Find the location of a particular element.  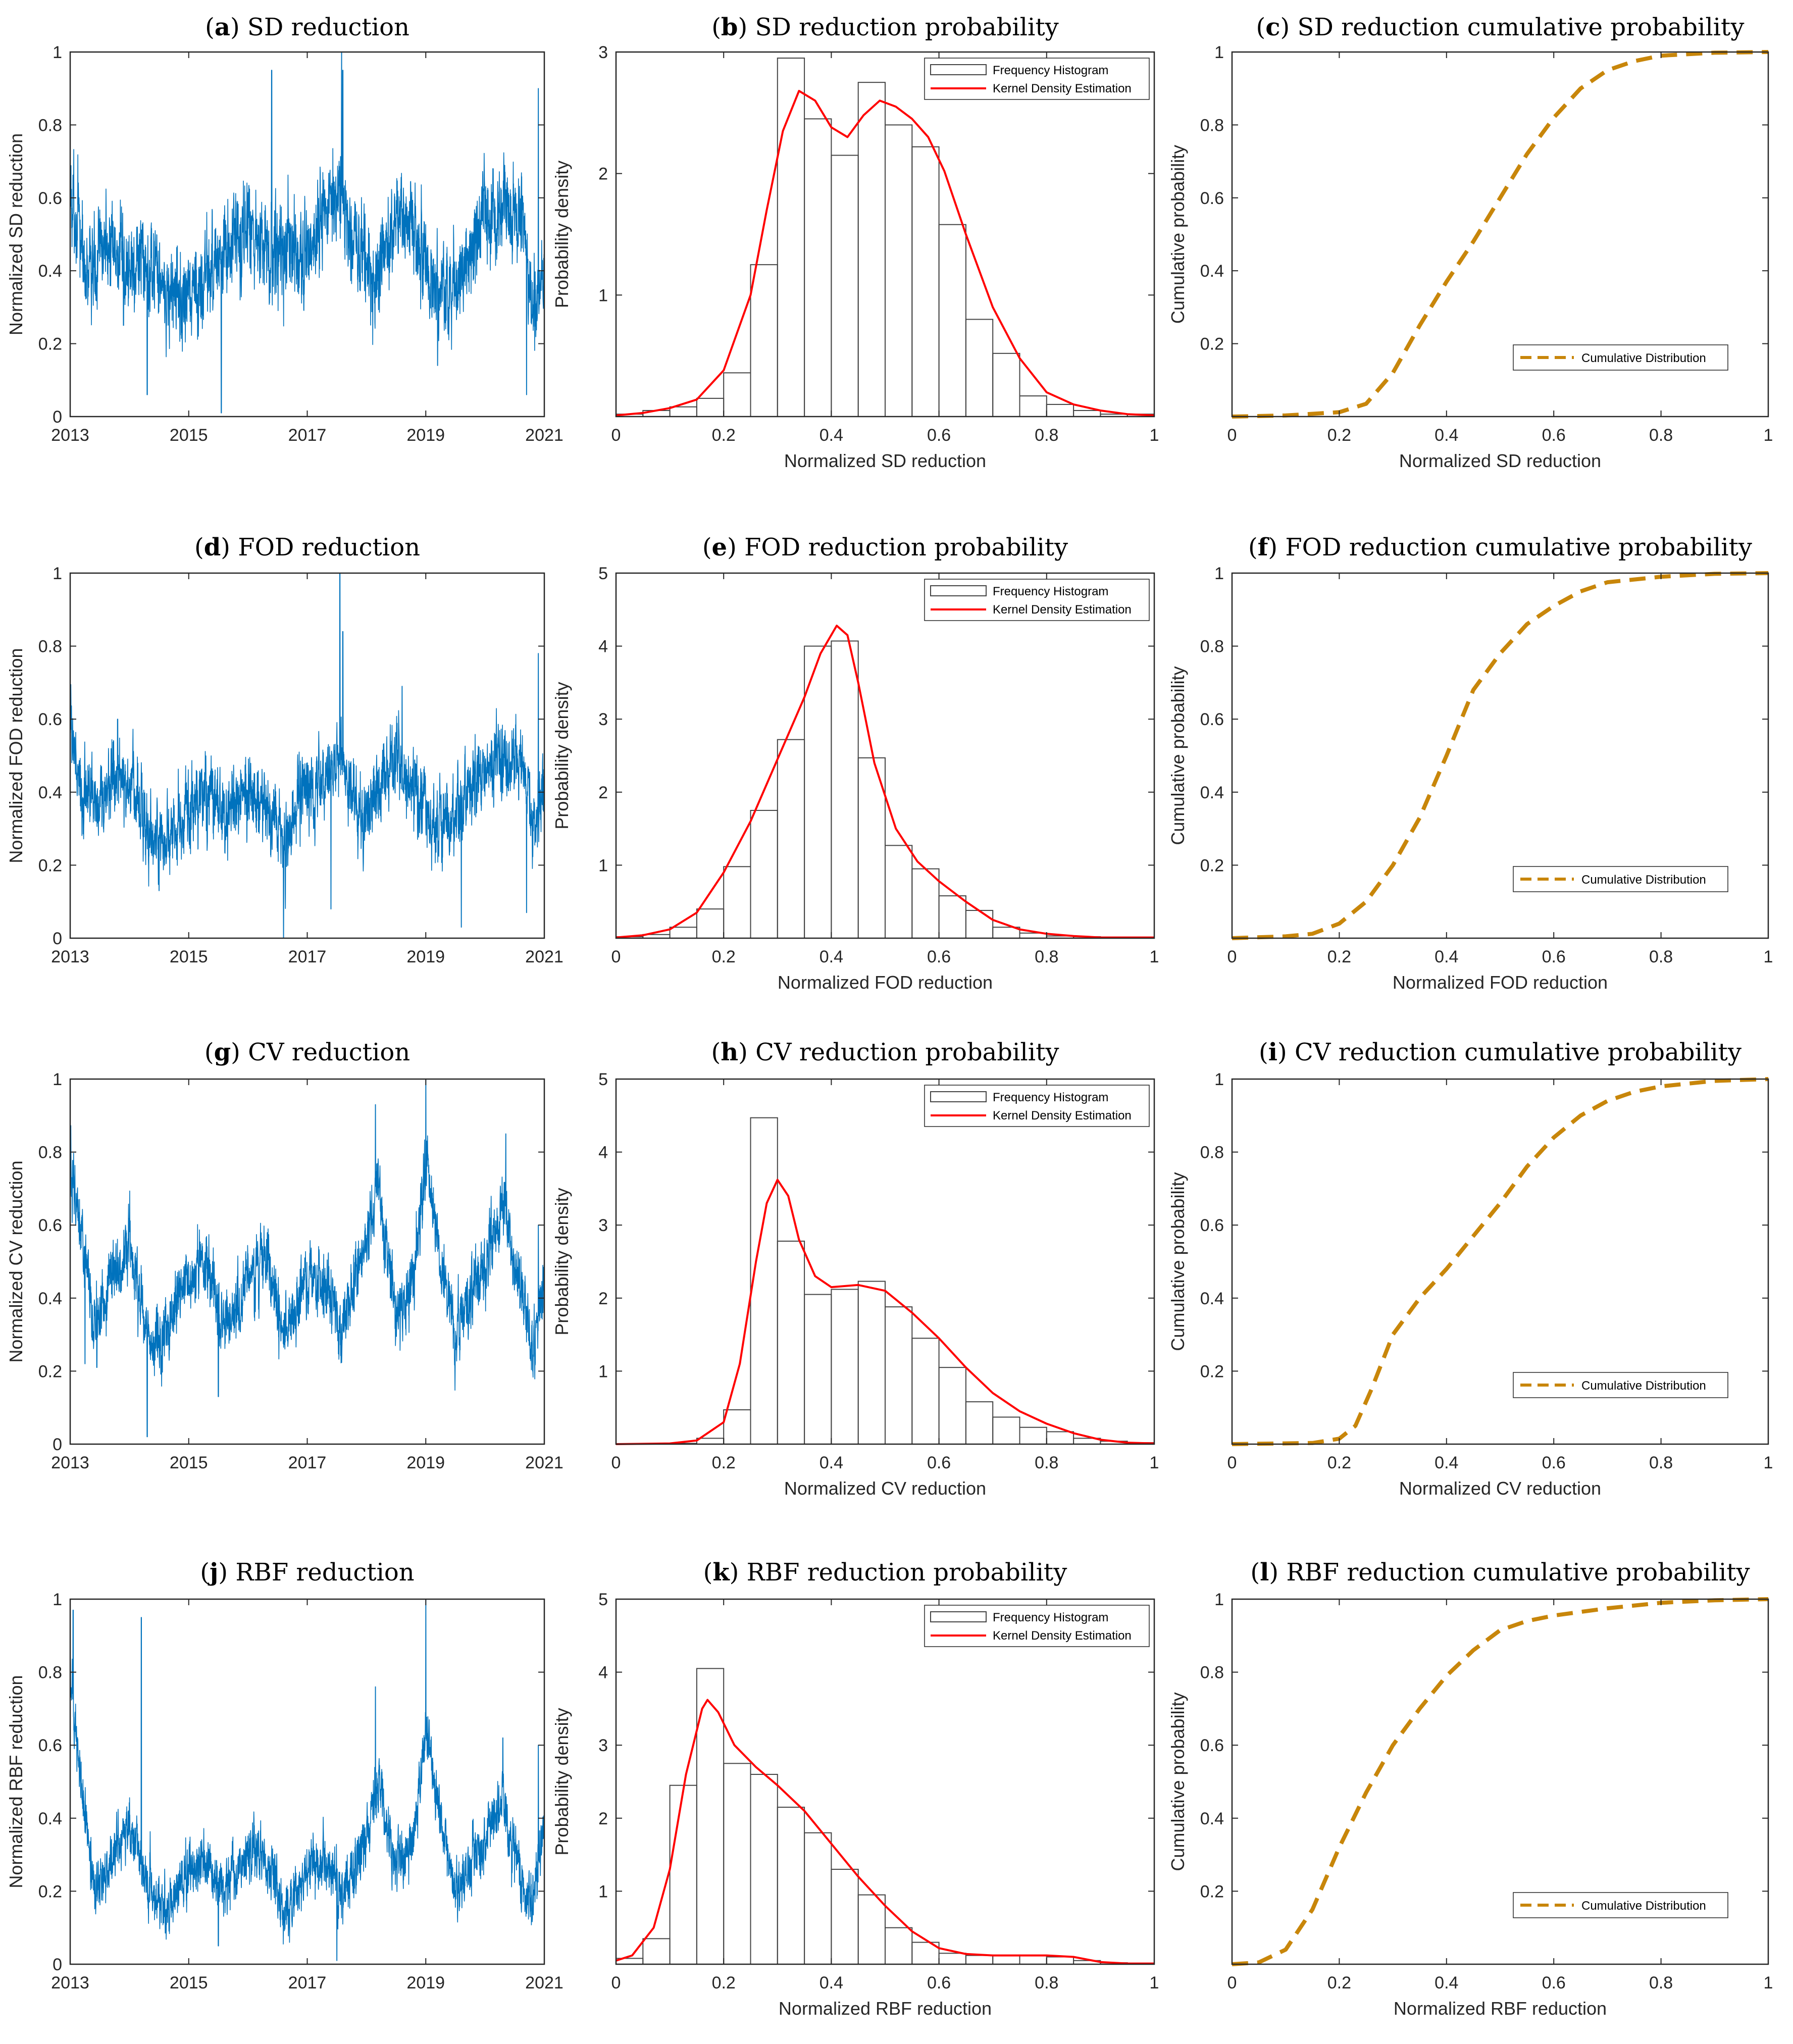

x-tick-label: 0.6 is located at coordinates (1554, 1982).